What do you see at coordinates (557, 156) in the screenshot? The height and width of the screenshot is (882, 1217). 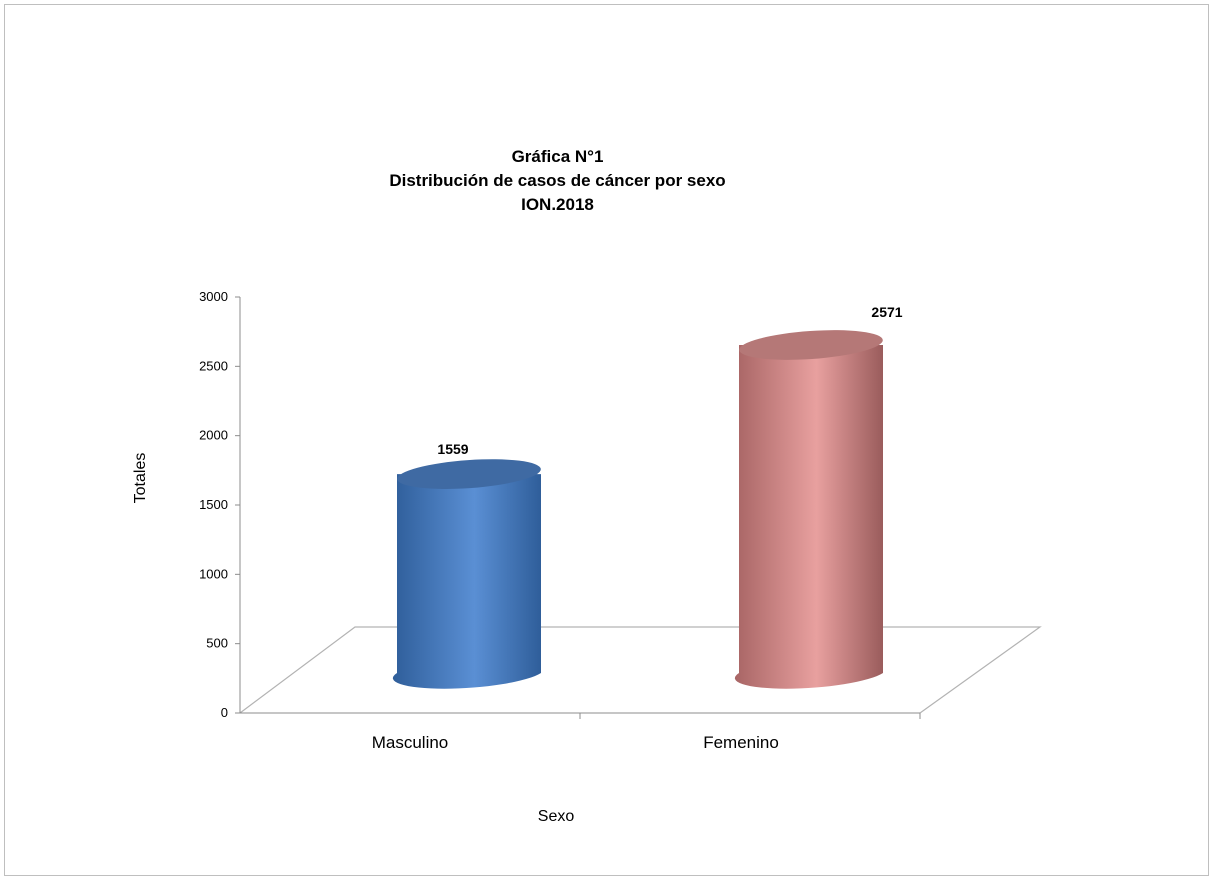 I see `chart-title-line-1: Gráfica N°1` at bounding box center [557, 156].